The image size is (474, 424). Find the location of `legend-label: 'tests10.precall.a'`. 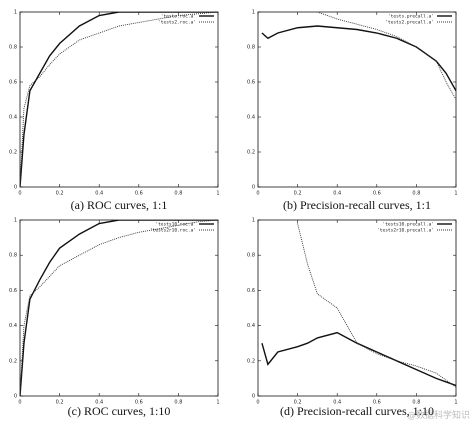

legend-label: 'tests10.precall.a' is located at coordinates (408, 225).